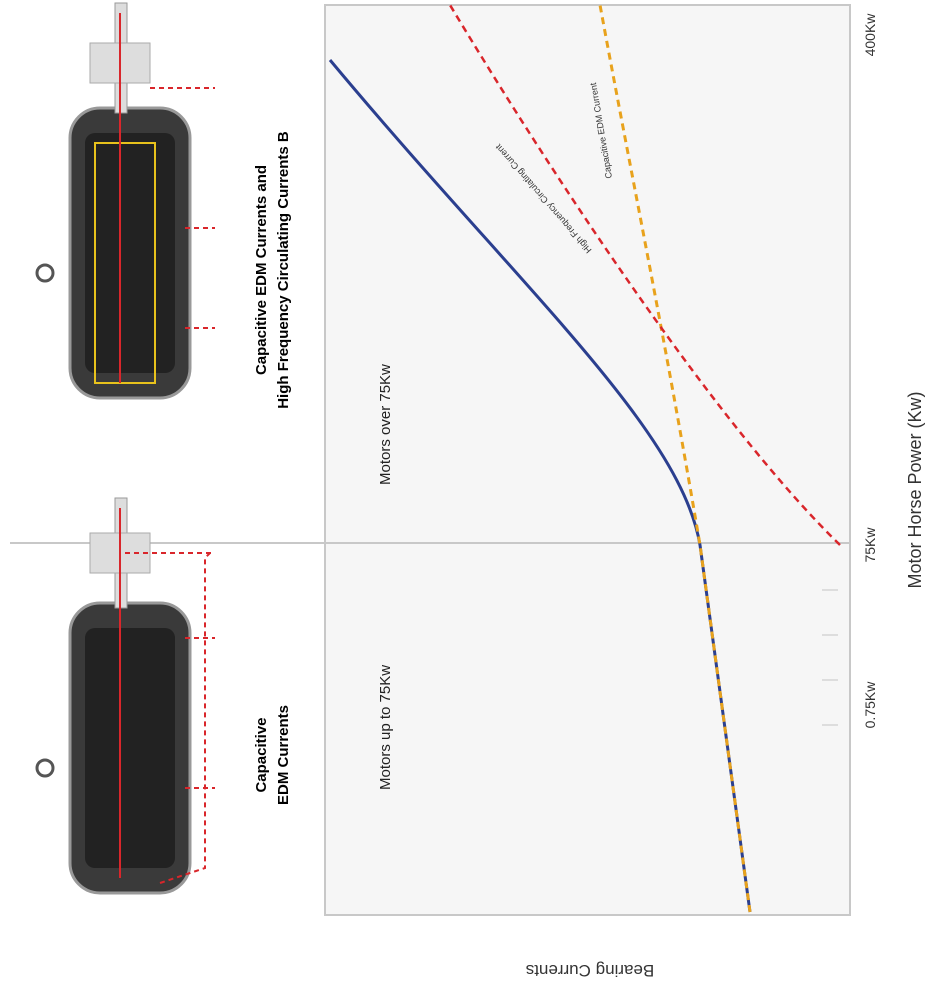 The image size is (931, 988). Describe the element at coordinates (283, 755) in the screenshot. I see `left-title-line: EDM Currents` at that location.